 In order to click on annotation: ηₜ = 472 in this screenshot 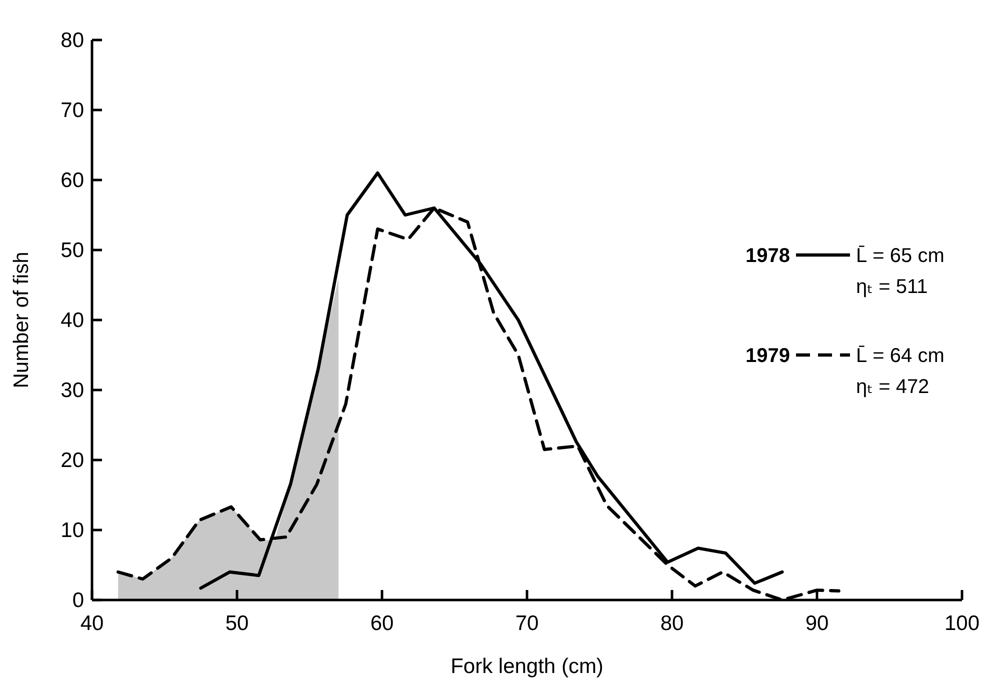, I will do `click(893, 387)`.